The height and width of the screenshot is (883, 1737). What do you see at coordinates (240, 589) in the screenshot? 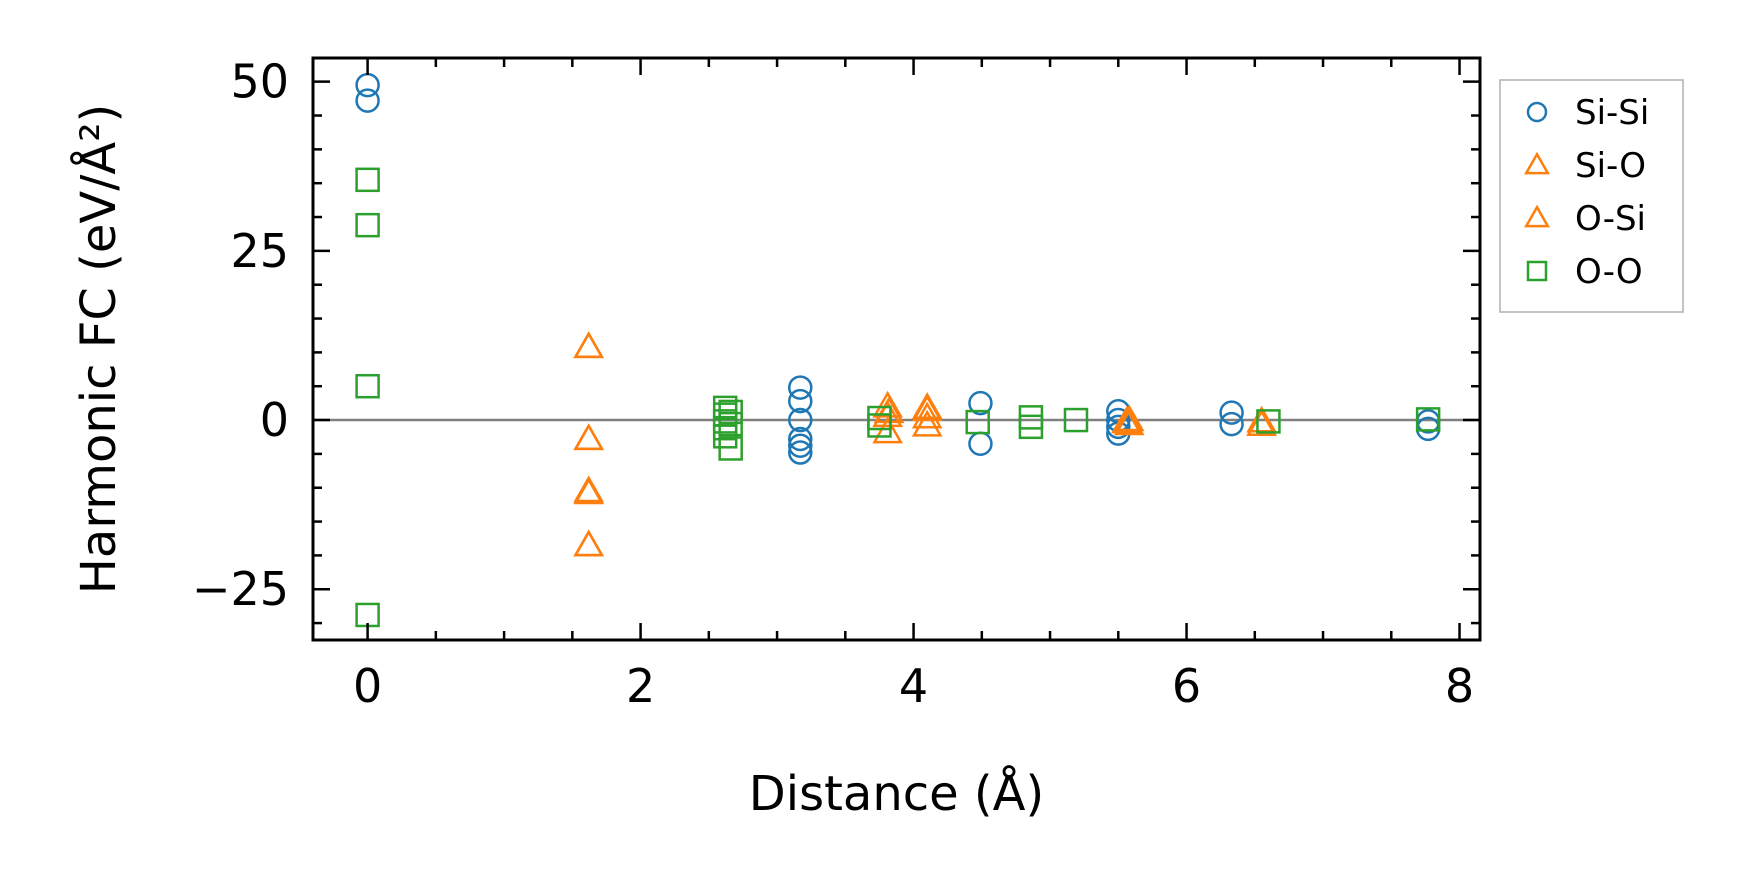
I see `y-tick-label: −25` at bounding box center [240, 589].